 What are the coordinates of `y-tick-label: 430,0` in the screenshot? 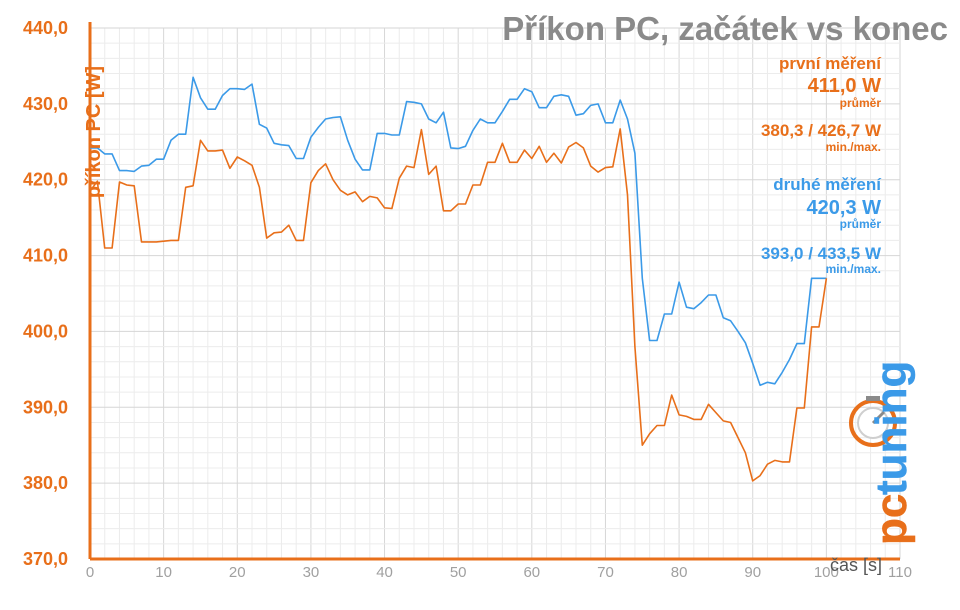 It's located at (45, 104).